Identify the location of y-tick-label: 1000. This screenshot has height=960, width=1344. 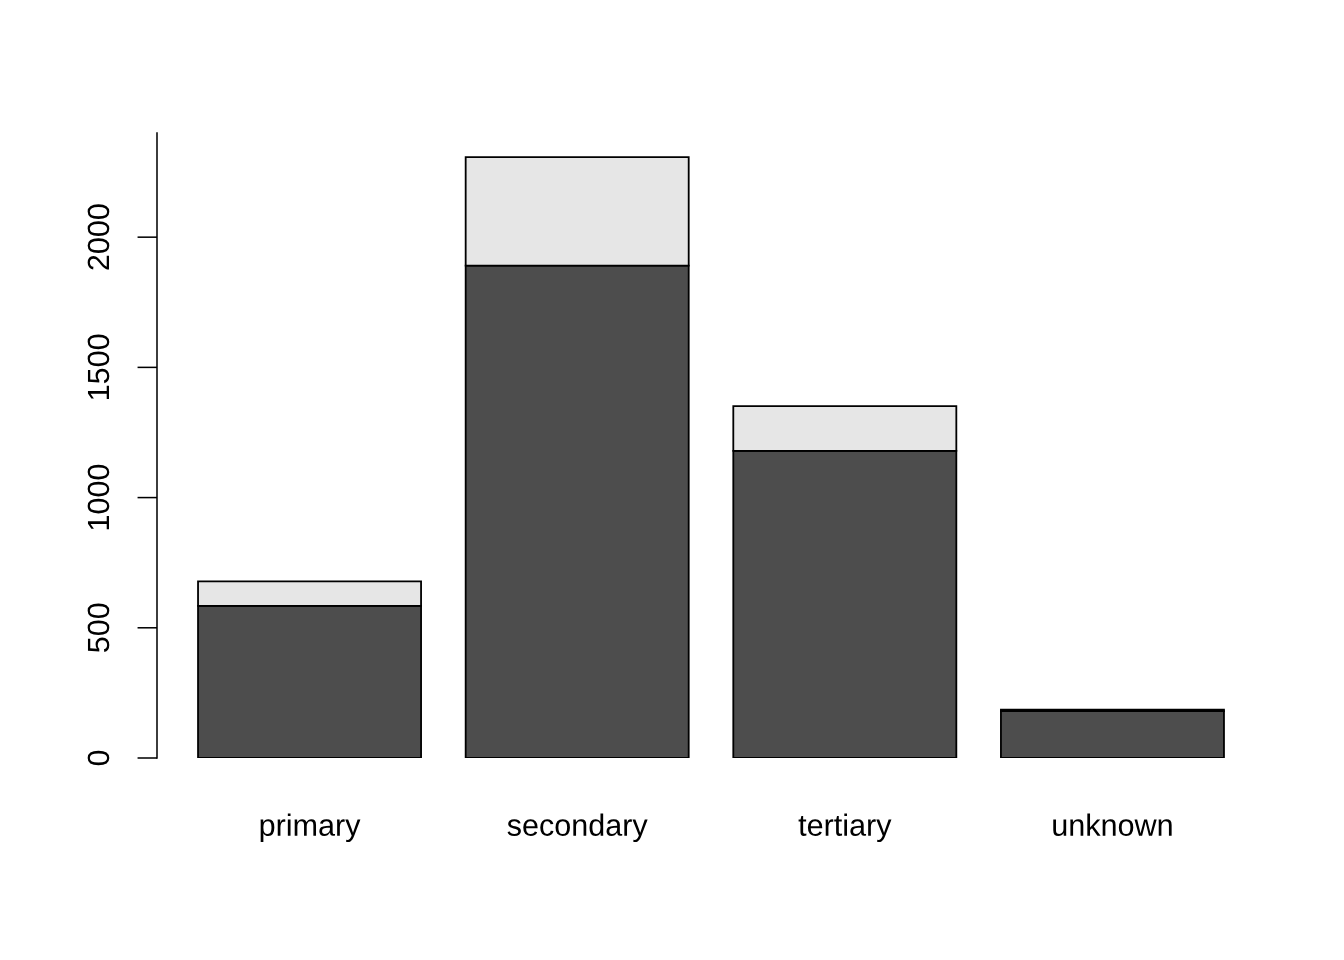
(98, 497).